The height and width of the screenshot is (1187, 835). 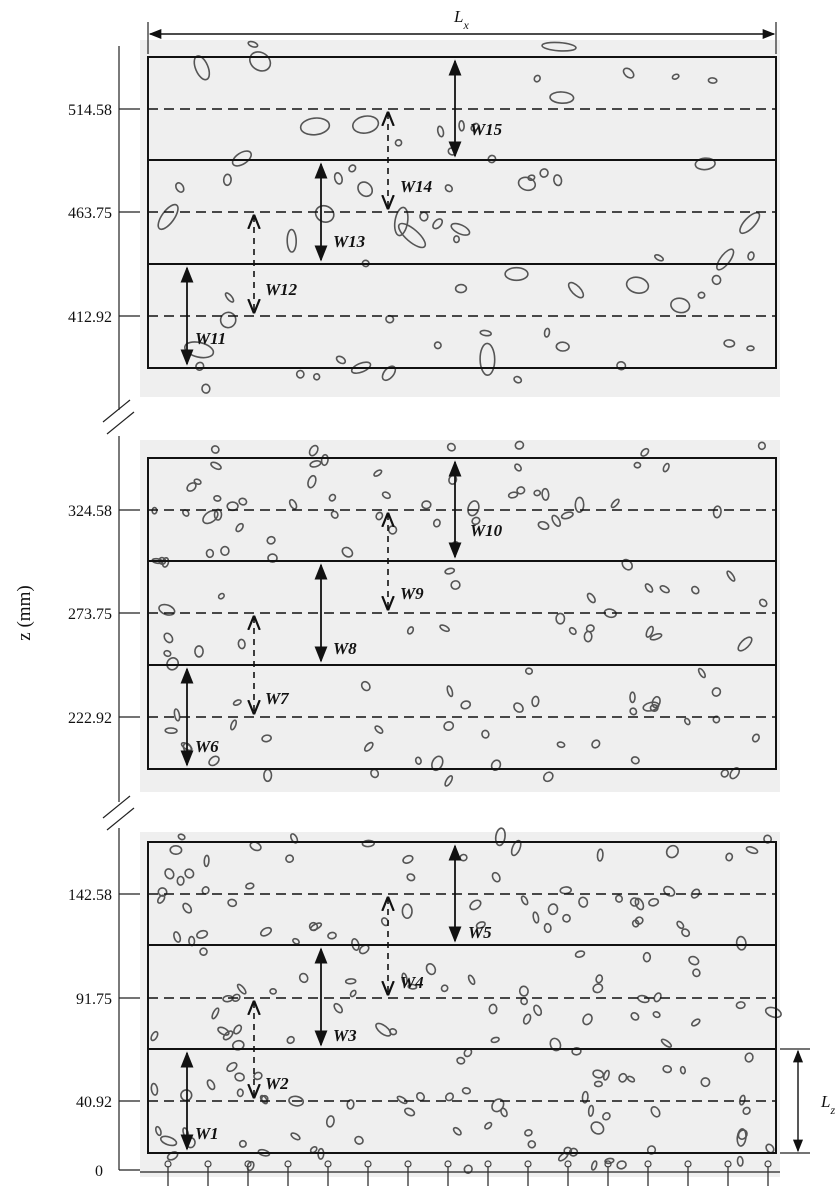 What do you see at coordinates (207, 746) in the screenshot?
I see `window-label-w6: W6` at bounding box center [207, 746].